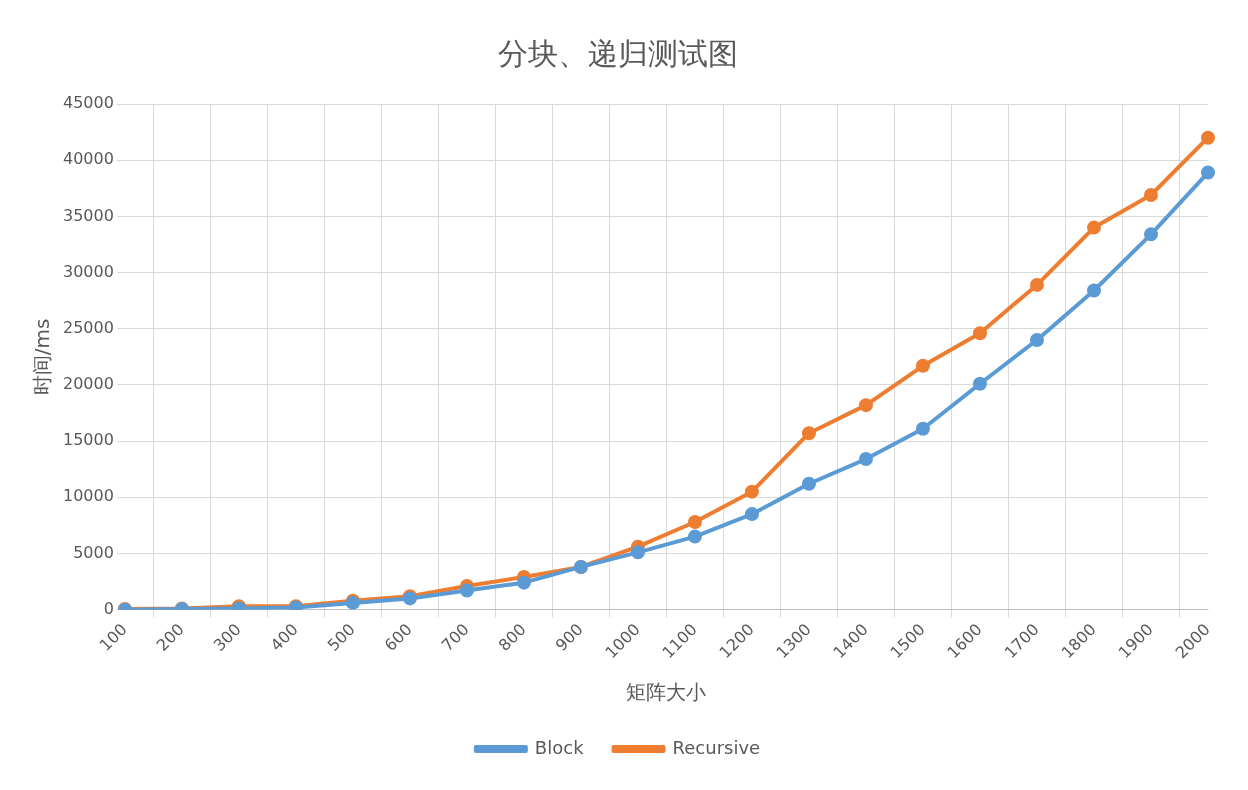  I want to click on y-tick-label: 45000, so click(88, 103).